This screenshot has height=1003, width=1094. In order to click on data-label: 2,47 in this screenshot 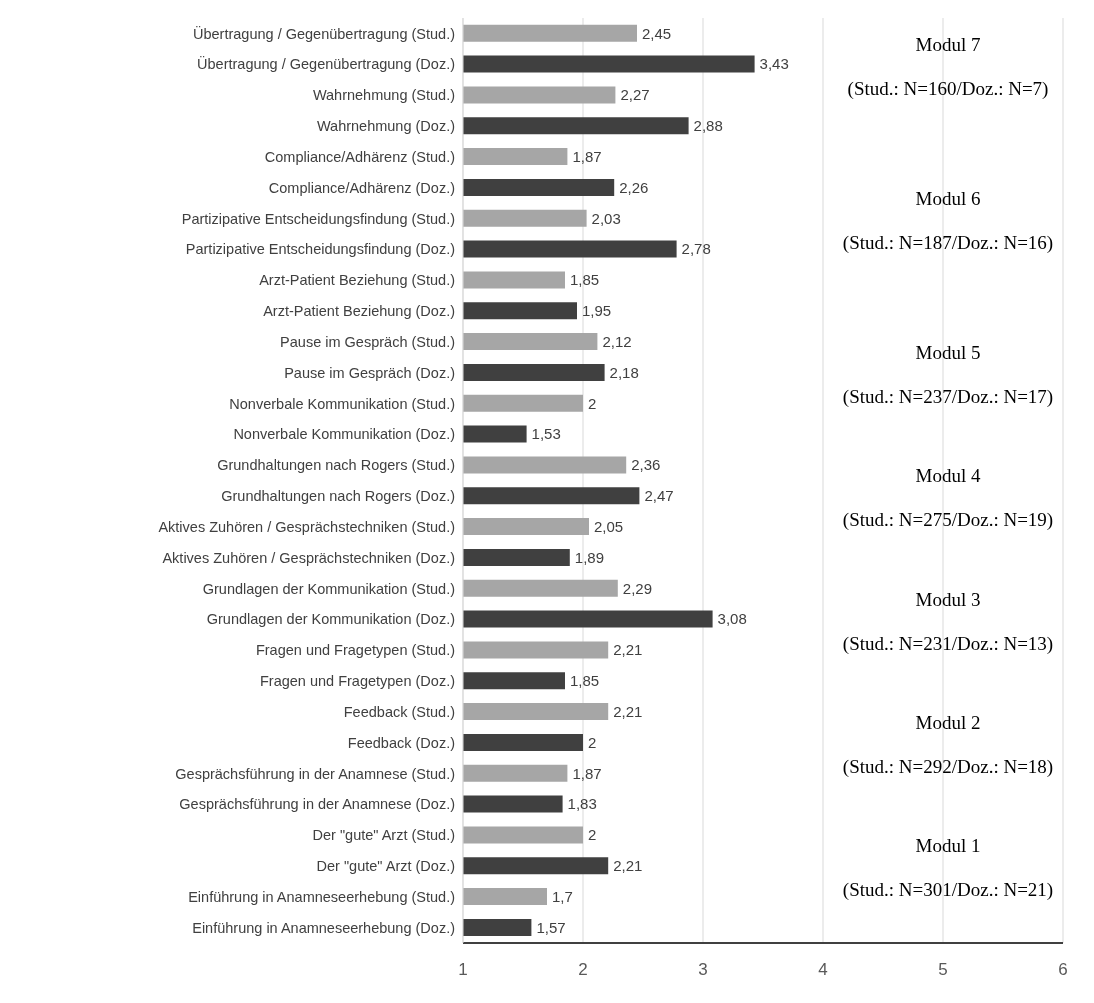, I will do `click(659, 496)`.